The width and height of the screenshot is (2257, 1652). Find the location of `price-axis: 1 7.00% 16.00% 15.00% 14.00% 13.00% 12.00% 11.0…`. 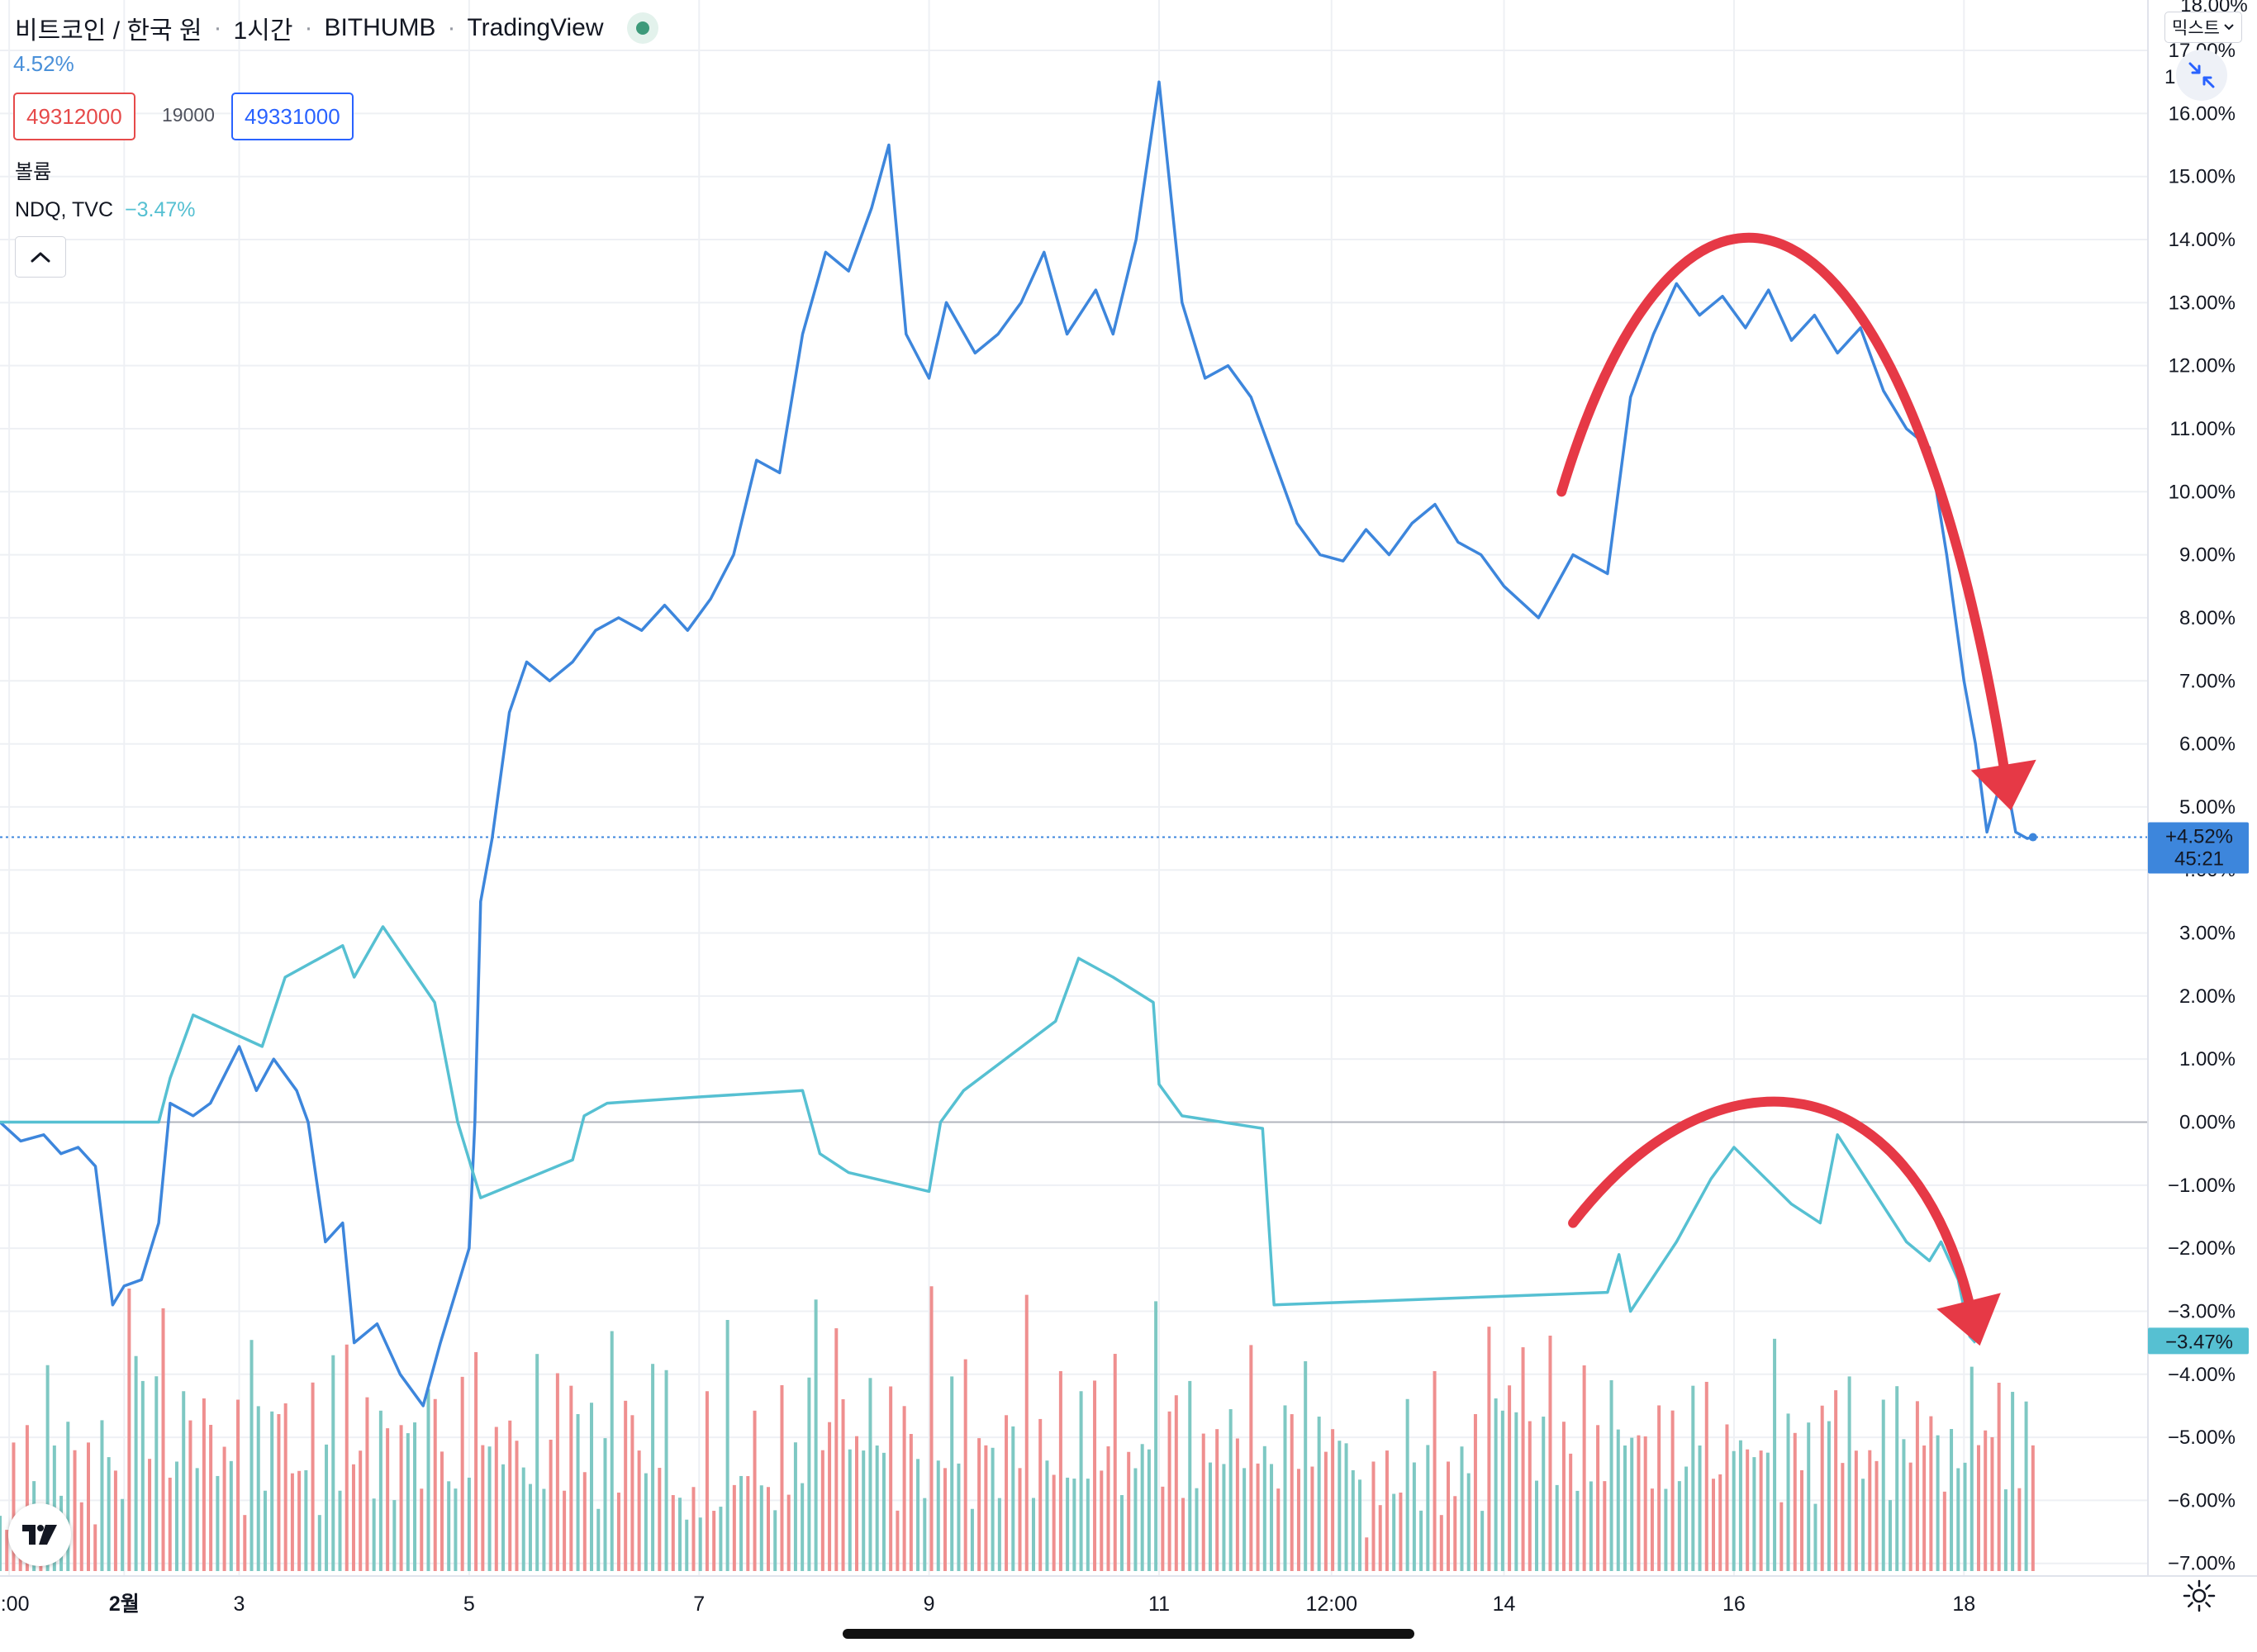

price-axis: 1 7.00% 16.00% 15.00% 14.00% 13.00% 12.00% 11.0… is located at coordinates (2206, 787).